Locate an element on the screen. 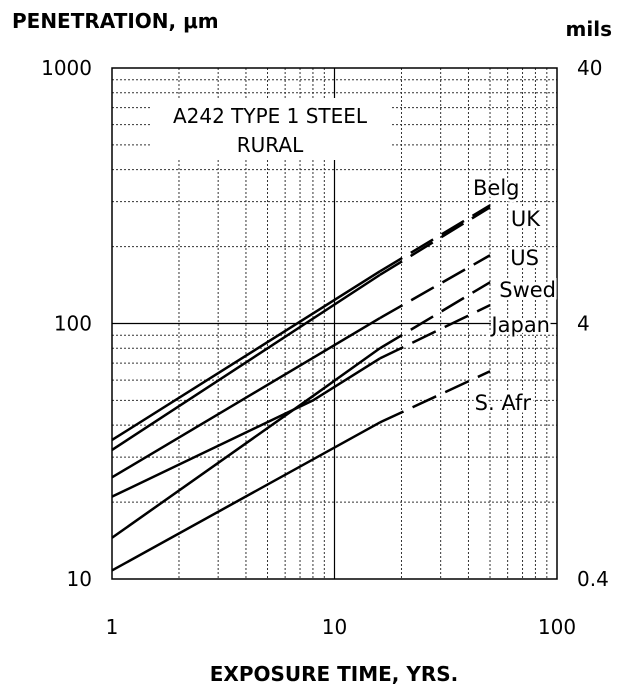 Image resolution: width=626 pixels, height=689 pixels. series-label-uk: UK is located at coordinates (526, 219).